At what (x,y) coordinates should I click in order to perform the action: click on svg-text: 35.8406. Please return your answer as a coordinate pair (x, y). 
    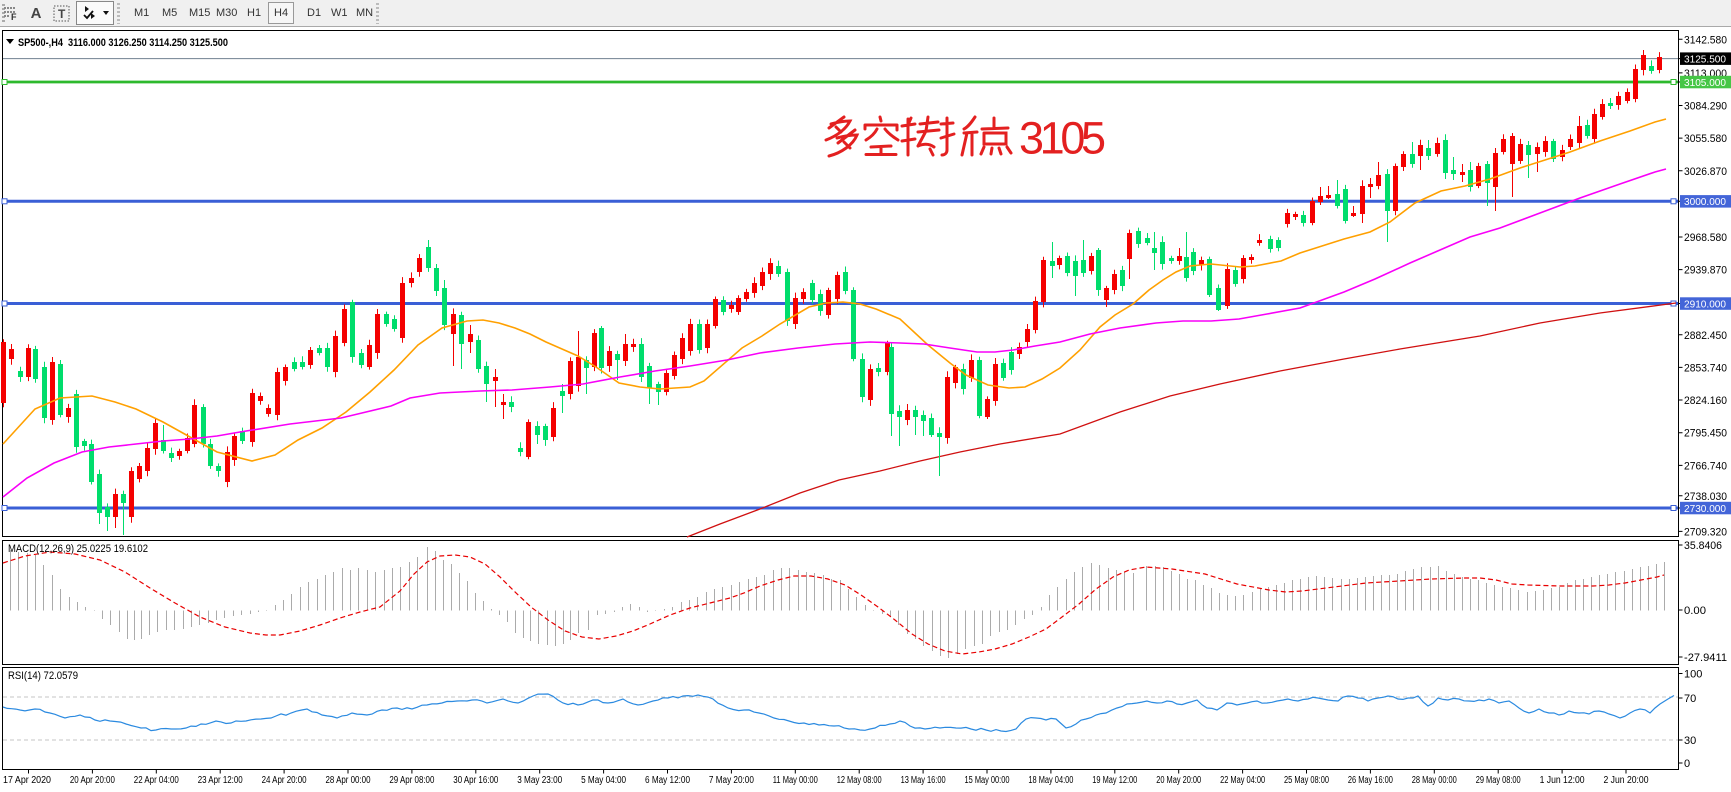
    Looking at the image, I should click on (1703, 546).